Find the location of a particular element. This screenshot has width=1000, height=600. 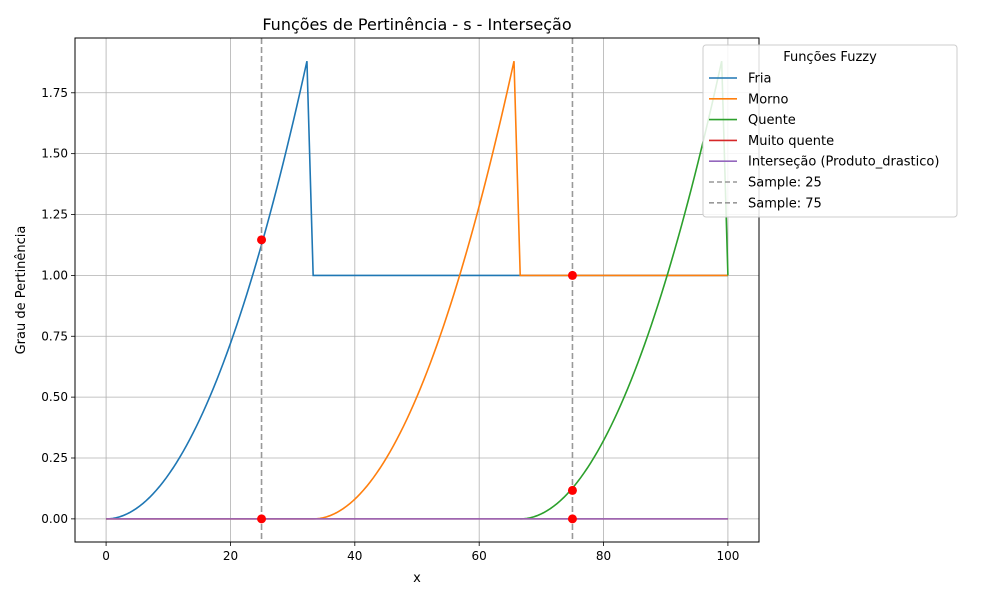

legend-label-2: Morno is located at coordinates (768, 99).